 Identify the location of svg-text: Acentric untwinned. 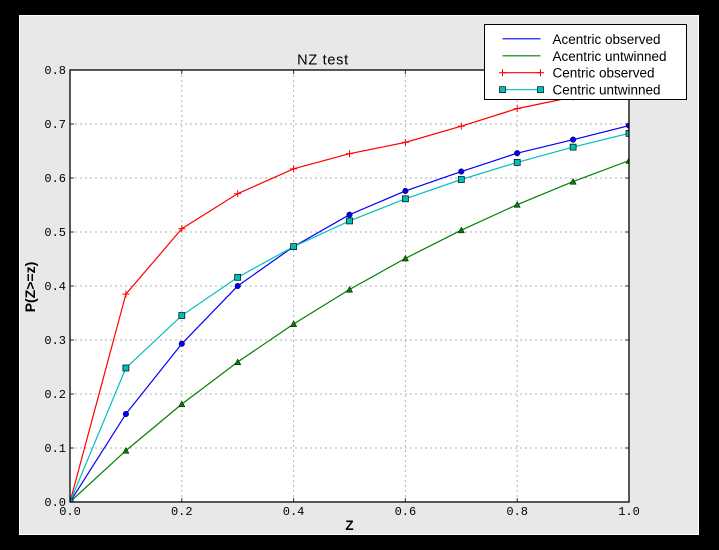
(610, 56).